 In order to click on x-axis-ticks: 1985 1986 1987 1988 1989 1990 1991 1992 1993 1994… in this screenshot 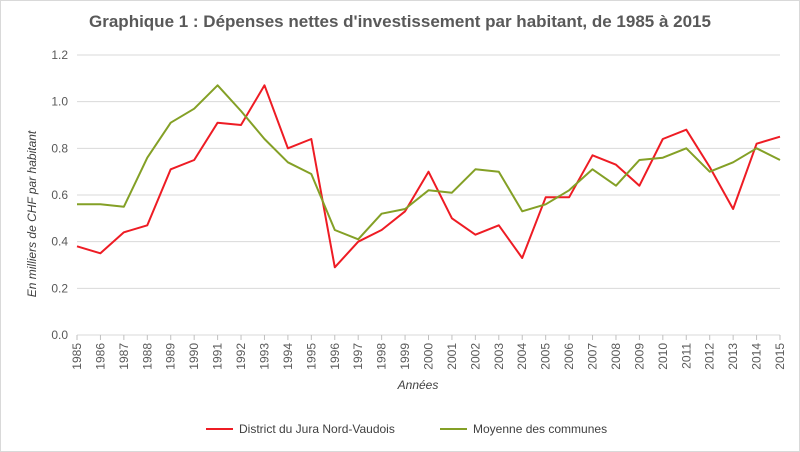, I will do `click(428, 352)`.